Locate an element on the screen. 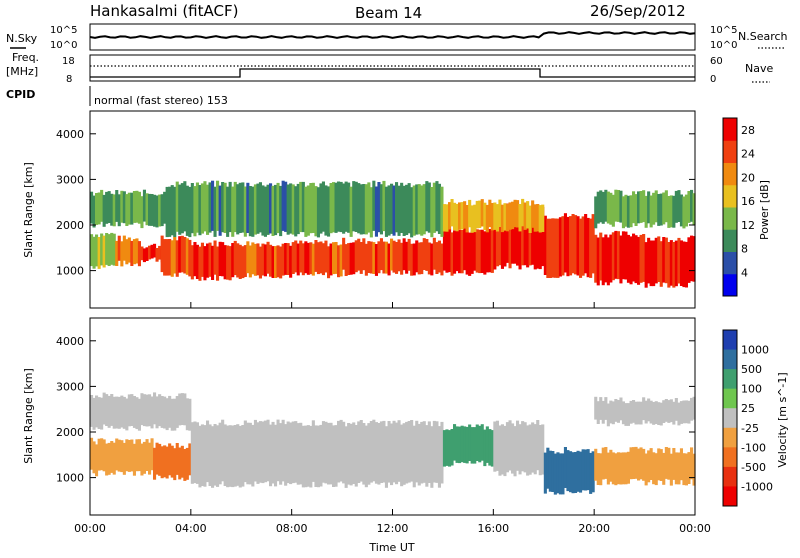 The image size is (800, 558). noise-sky-line is located at coordinates (392, 35).